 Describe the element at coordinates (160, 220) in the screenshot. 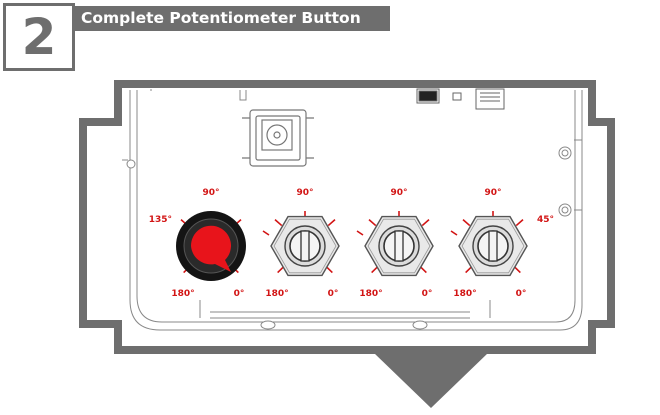

I see `completed-knob-label-top-left: 135°` at that location.